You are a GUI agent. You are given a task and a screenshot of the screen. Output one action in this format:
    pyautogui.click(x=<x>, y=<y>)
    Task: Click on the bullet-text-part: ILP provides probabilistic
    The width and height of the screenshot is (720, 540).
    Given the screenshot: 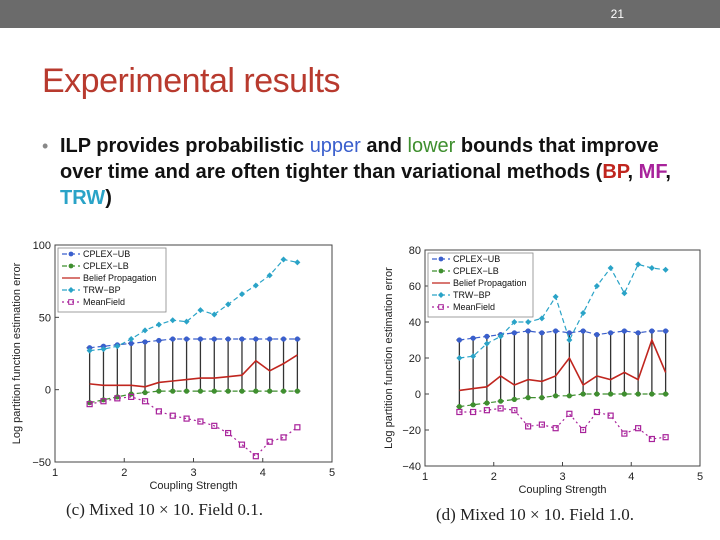 What is the action you would take?
    pyautogui.click(x=185, y=146)
    